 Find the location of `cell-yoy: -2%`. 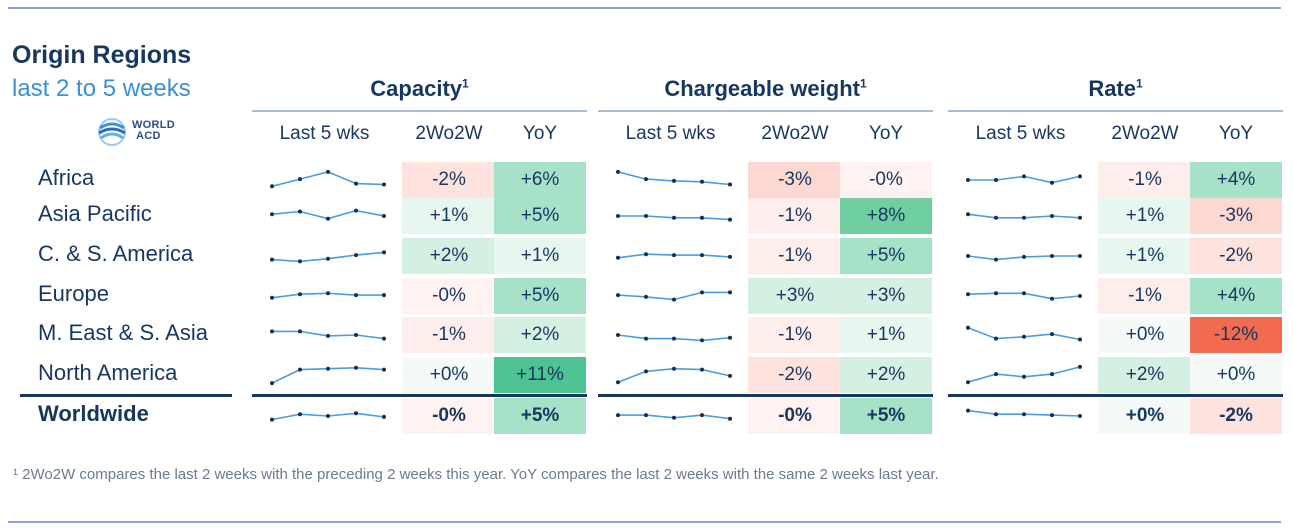

cell-yoy: -2% is located at coordinates (1236, 416).